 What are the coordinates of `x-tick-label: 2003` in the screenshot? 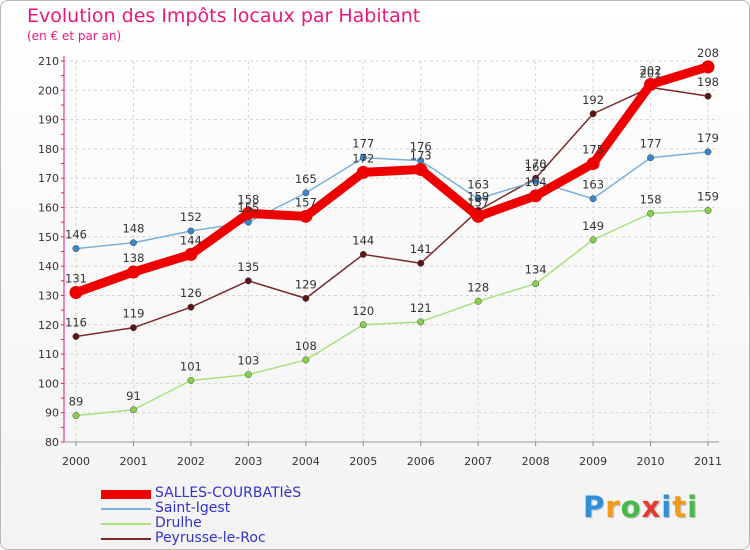 It's located at (248, 461).